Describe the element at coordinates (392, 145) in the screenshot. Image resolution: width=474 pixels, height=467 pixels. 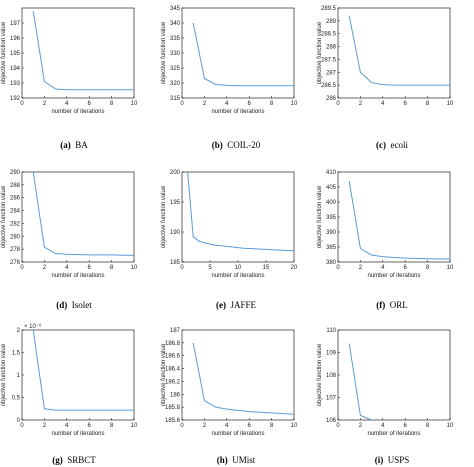
I see `panel-caption: (c) ecoli` at that location.